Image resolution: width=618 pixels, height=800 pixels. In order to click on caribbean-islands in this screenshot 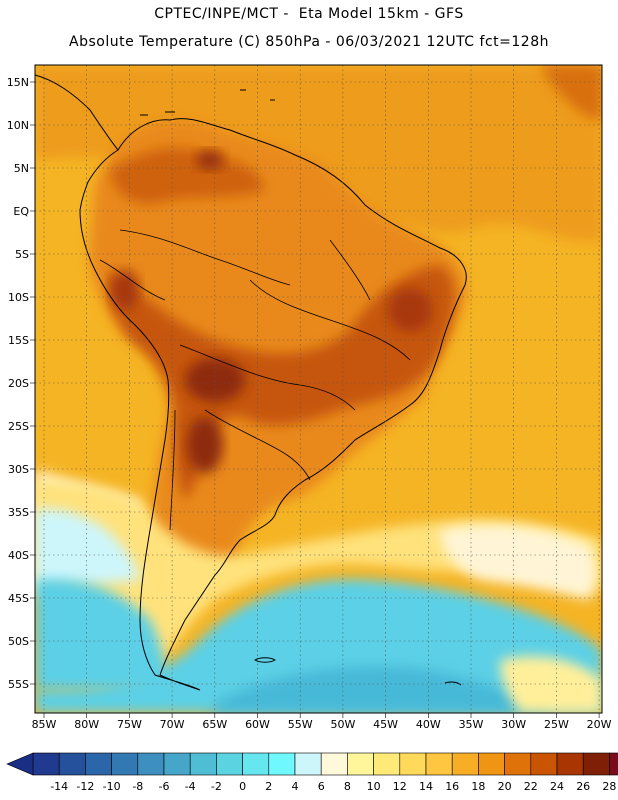, I will do `click(207, 102)`.